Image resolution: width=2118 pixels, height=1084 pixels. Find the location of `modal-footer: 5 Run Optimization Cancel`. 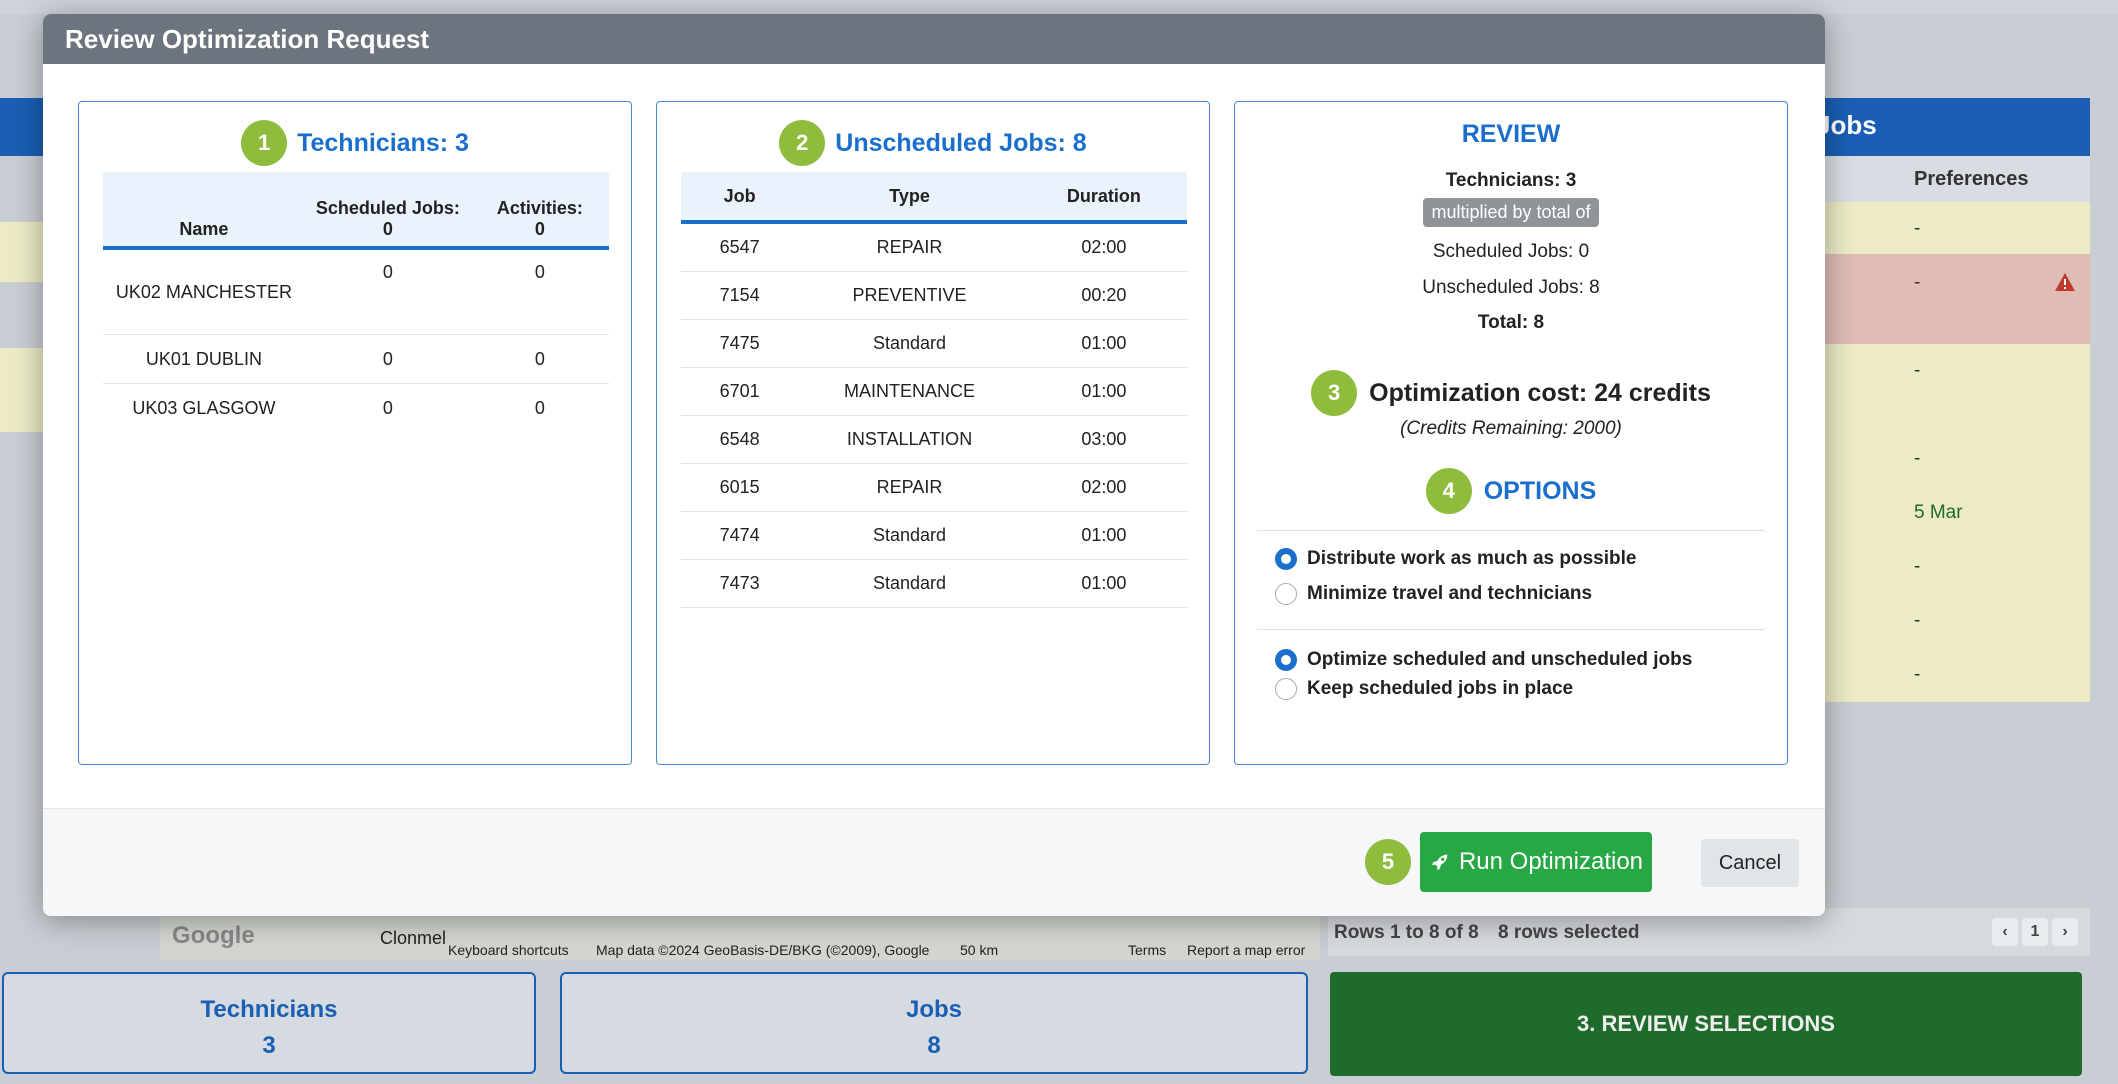

modal-footer: 5 Run Optimization Cancel is located at coordinates (934, 862).